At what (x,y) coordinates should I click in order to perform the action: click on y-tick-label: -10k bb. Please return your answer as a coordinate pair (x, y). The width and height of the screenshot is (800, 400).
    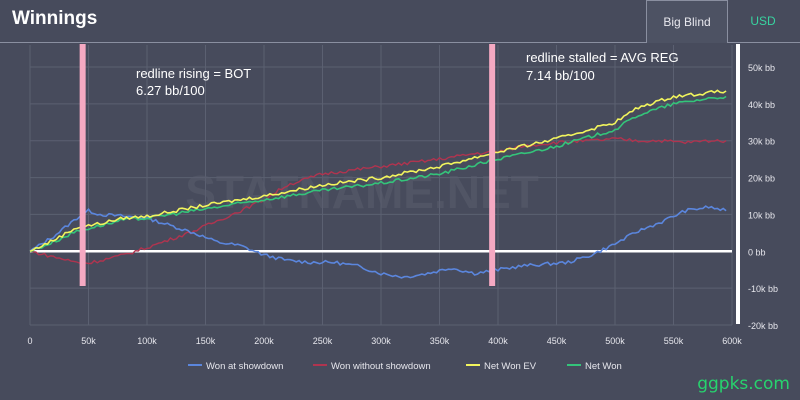
    Looking at the image, I should click on (763, 289).